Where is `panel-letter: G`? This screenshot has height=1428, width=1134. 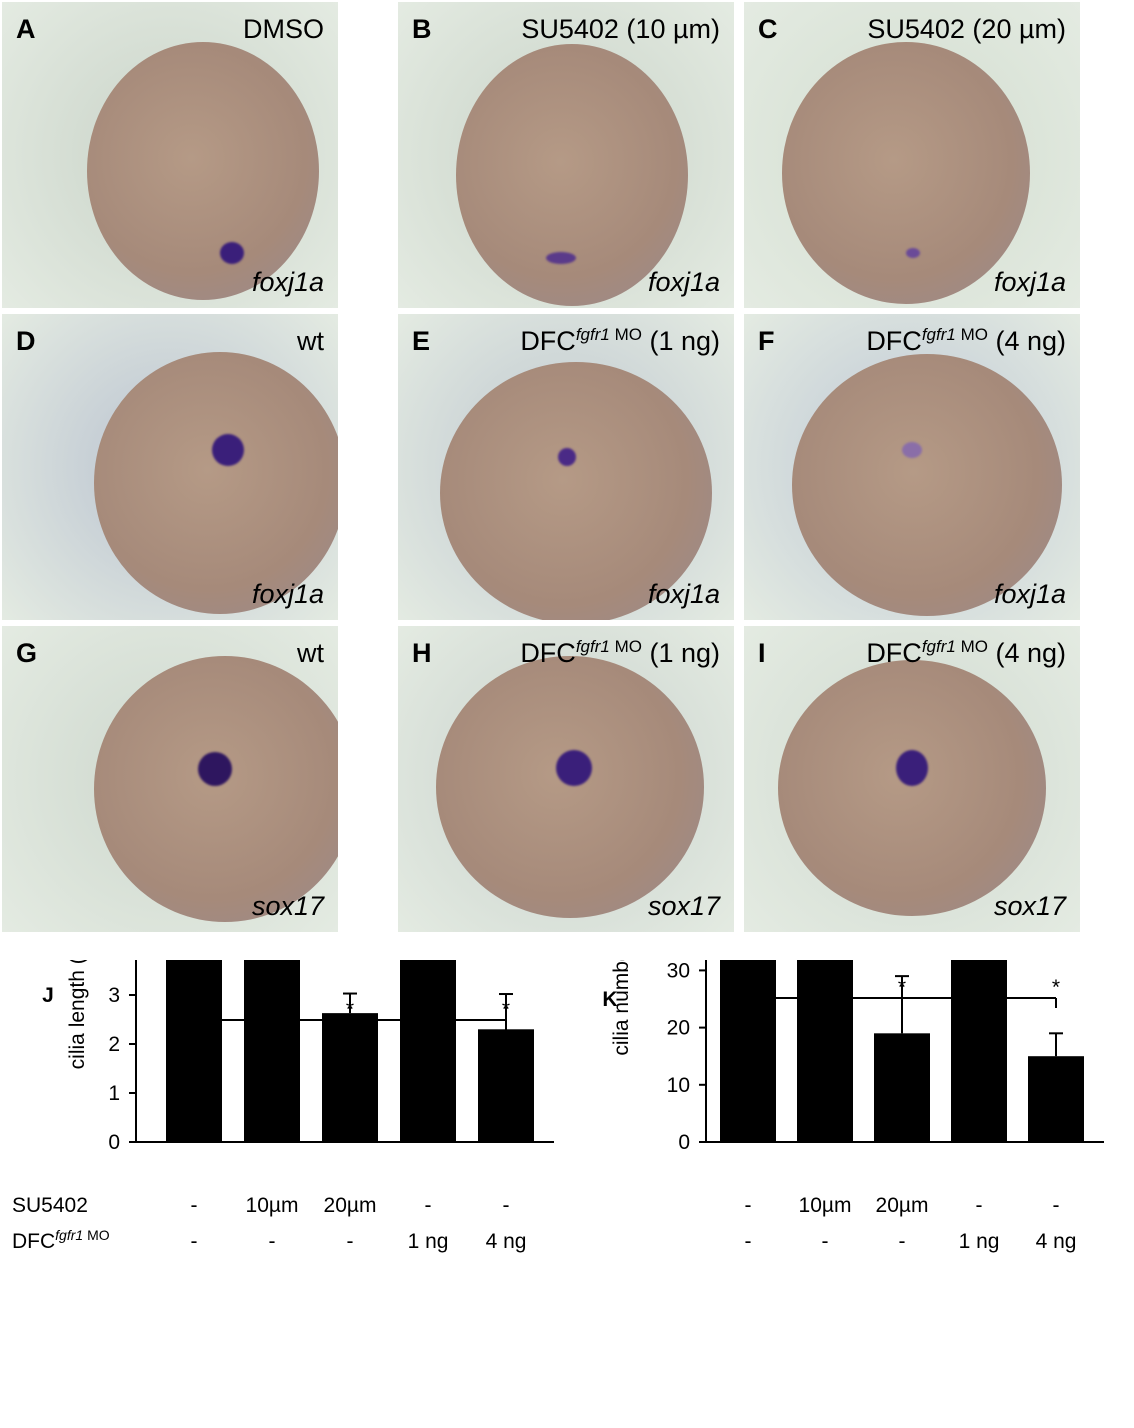
panel-letter: G is located at coordinates (27, 653).